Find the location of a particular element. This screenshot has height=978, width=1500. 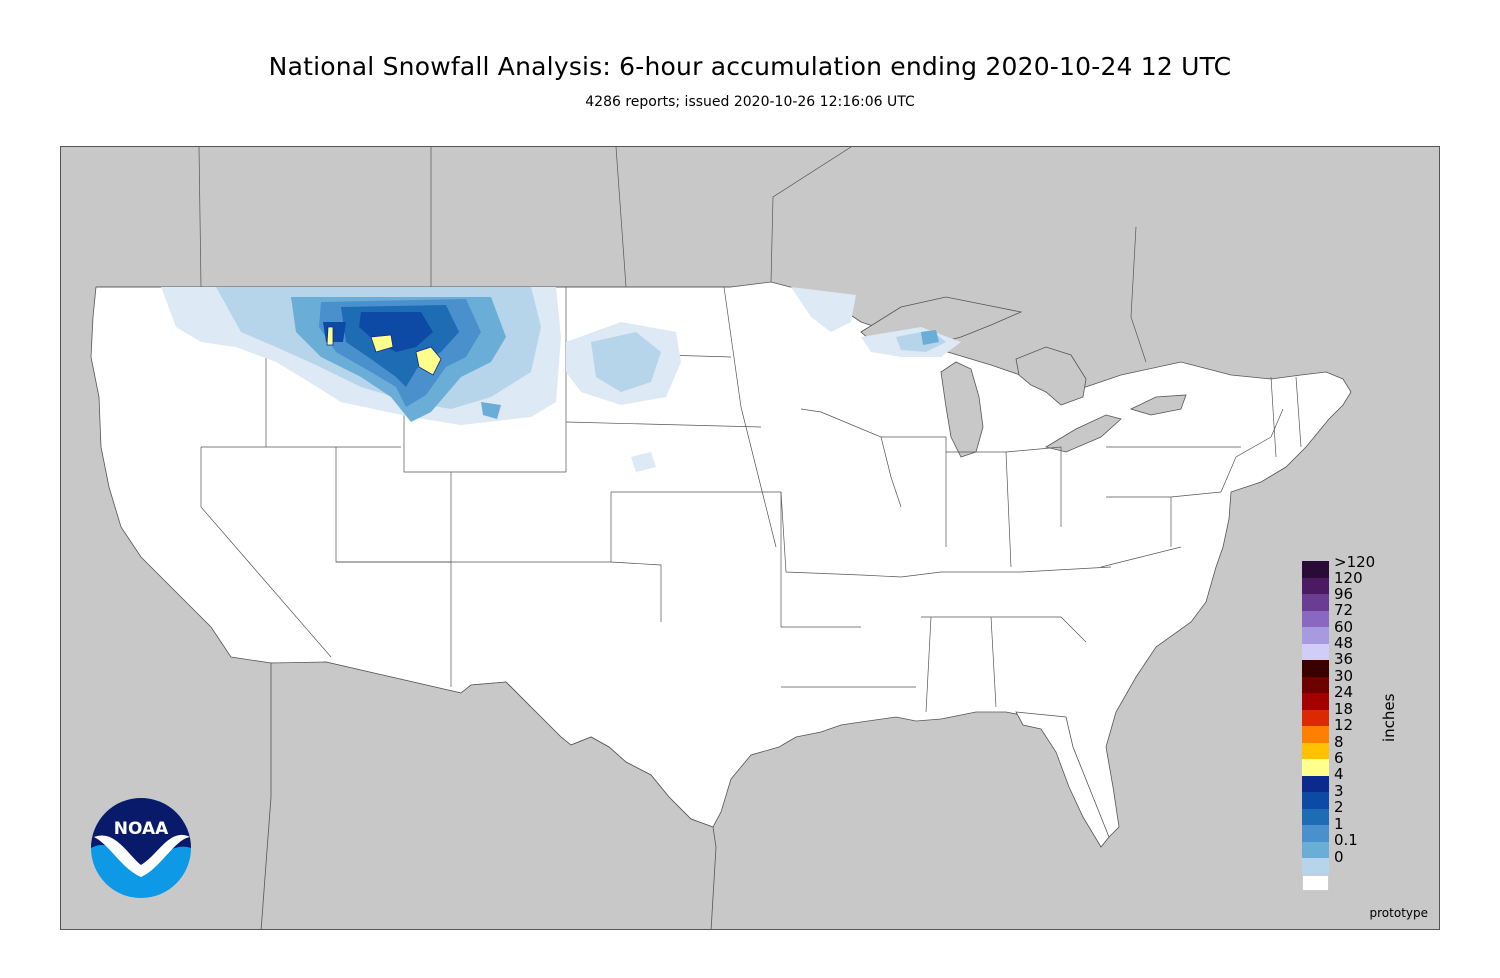

legend-label: 72 is located at coordinates (1344, 610).